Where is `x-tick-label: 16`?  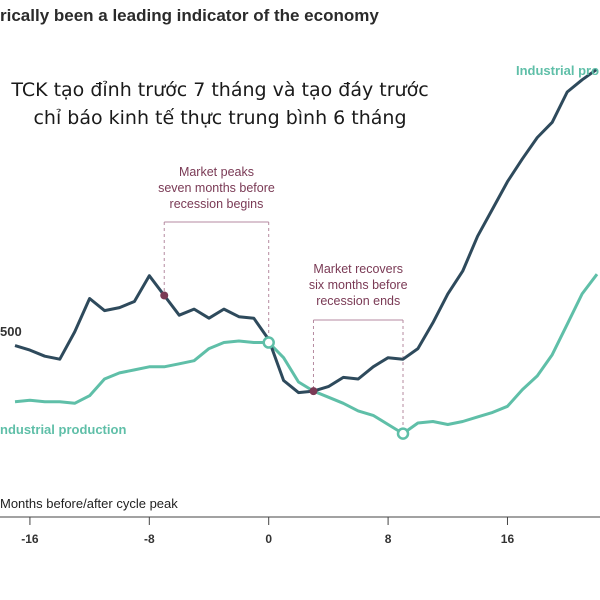 x-tick-label: 16 is located at coordinates (508, 539).